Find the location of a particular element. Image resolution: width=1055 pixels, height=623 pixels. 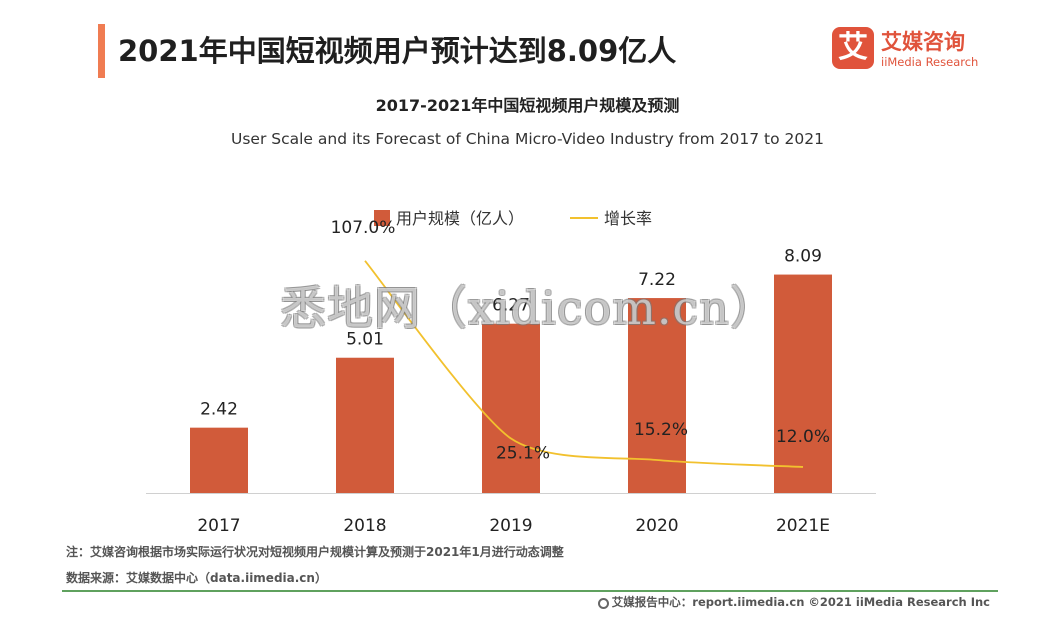

report-center-icon is located at coordinates (603, 603).